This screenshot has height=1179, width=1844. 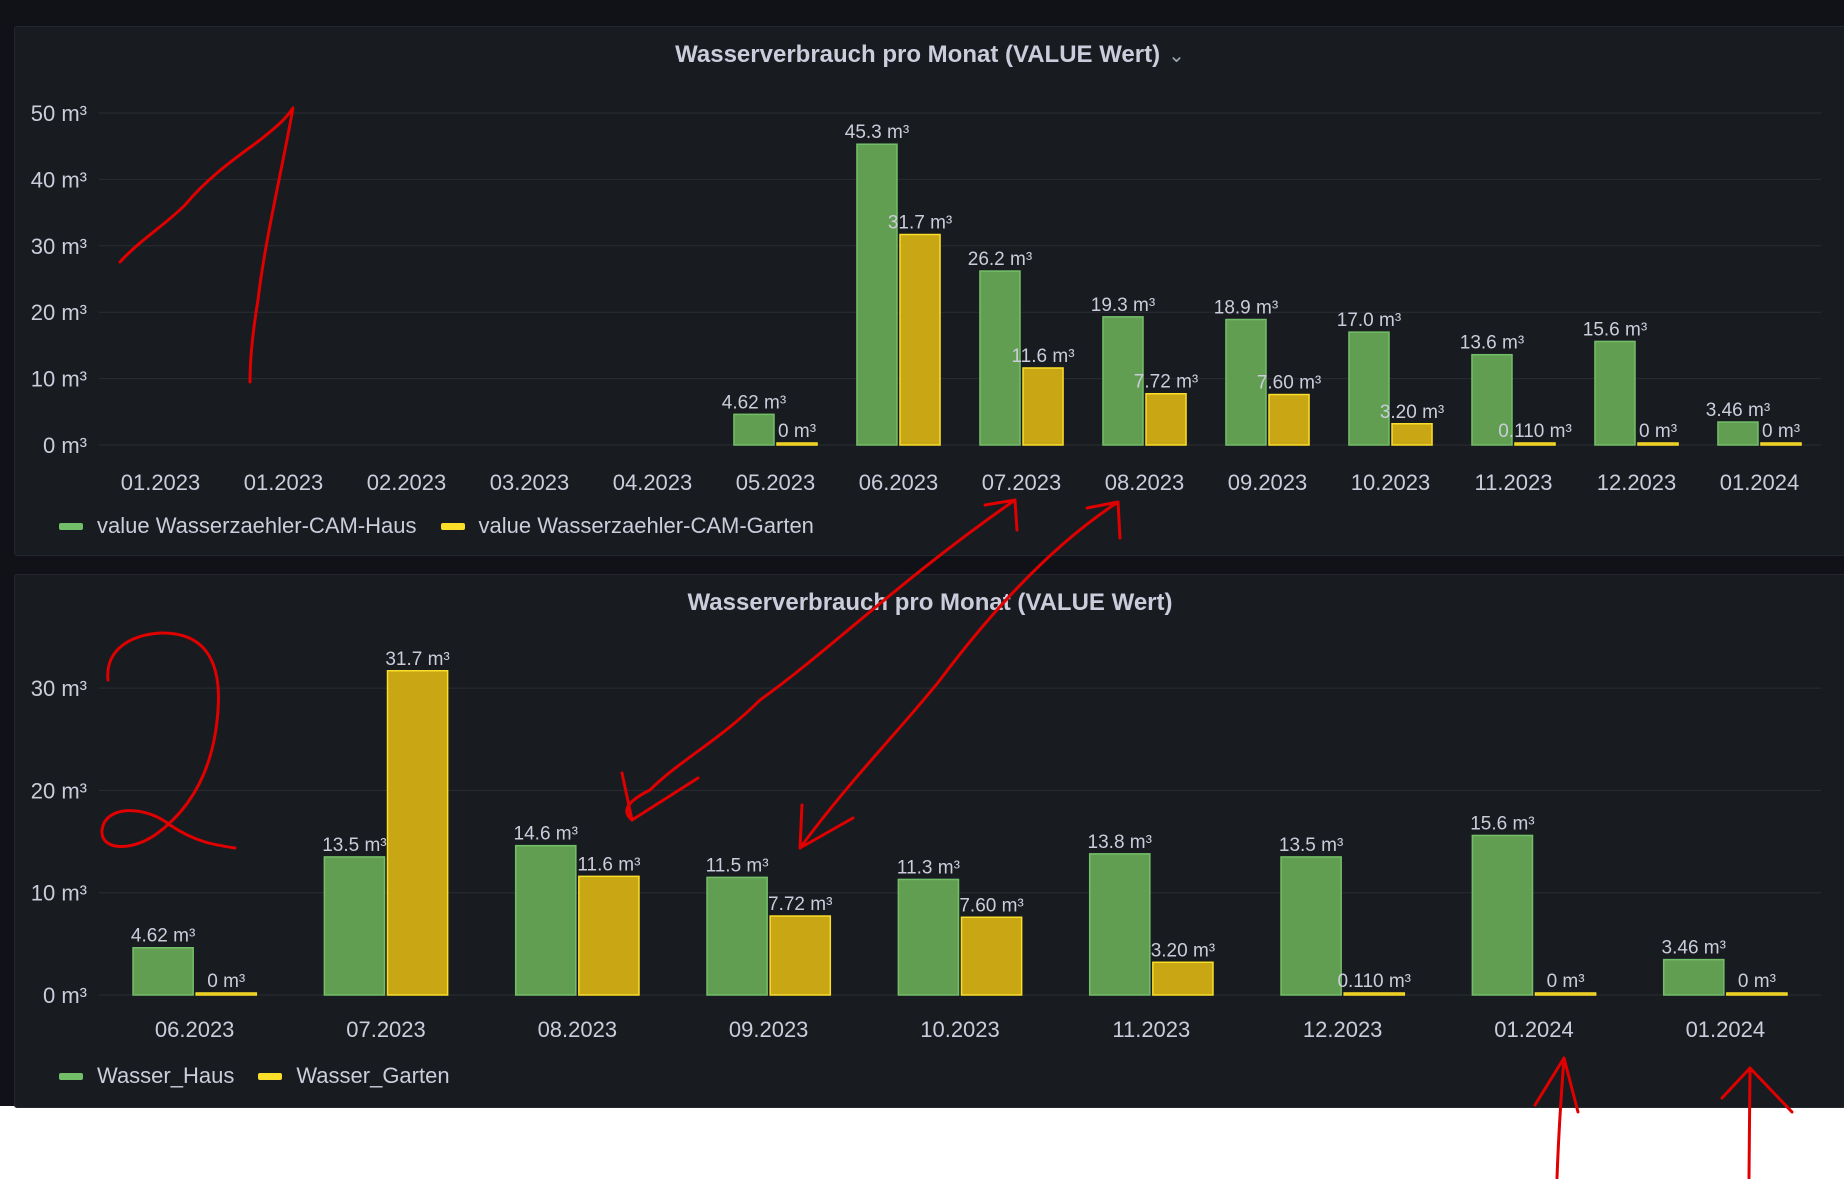 What do you see at coordinates (161, 482) in the screenshot?
I see `x-tick-label: 01.2023` at bounding box center [161, 482].